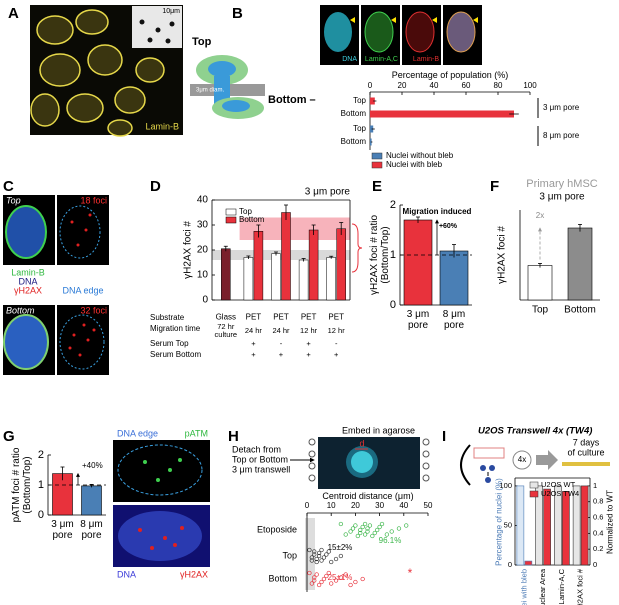 The height and width of the screenshot is (605, 619). I want to click on category-label: 8 μm pore, so click(454, 320).